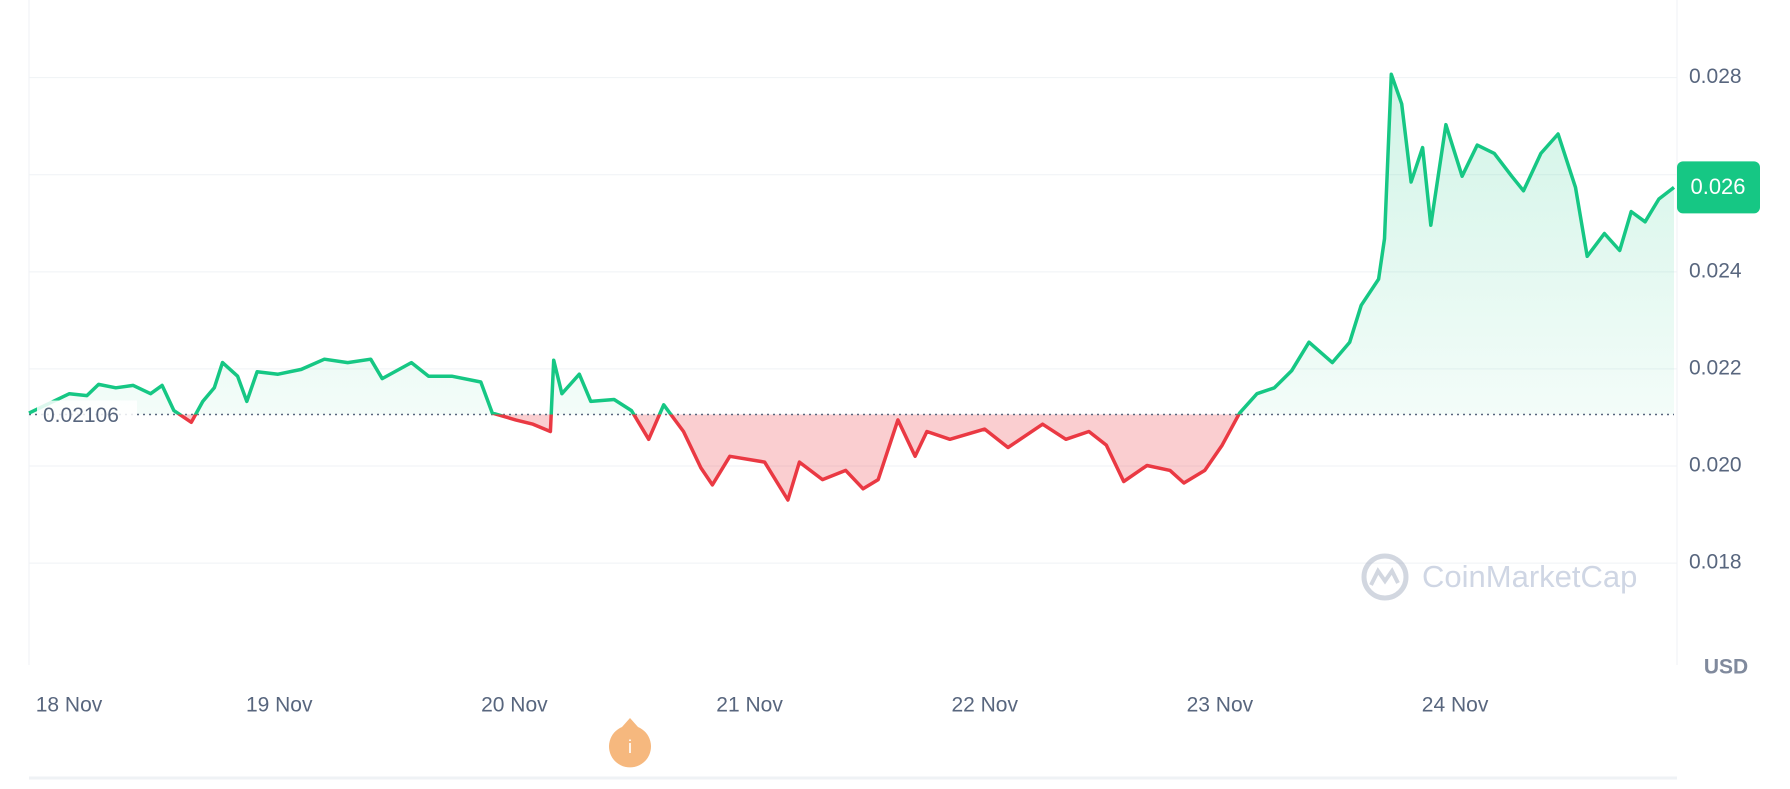 This screenshot has height=789, width=1790. I want to click on unit-label: USD, so click(1726, 667).